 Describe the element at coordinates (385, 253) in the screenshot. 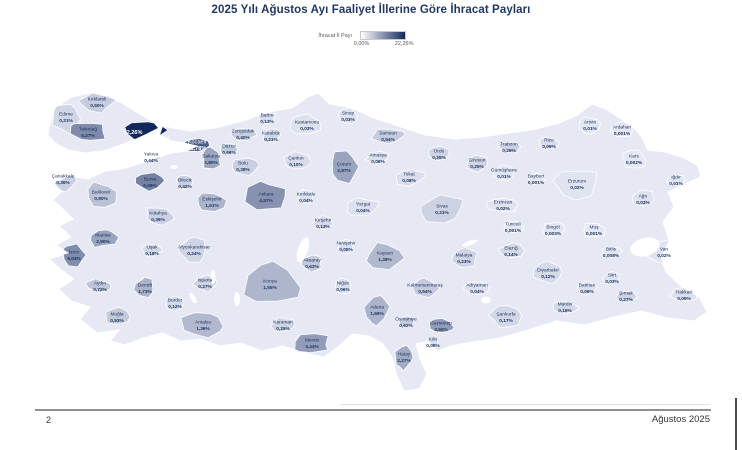

I see `province-name: Kayseri` at that location.